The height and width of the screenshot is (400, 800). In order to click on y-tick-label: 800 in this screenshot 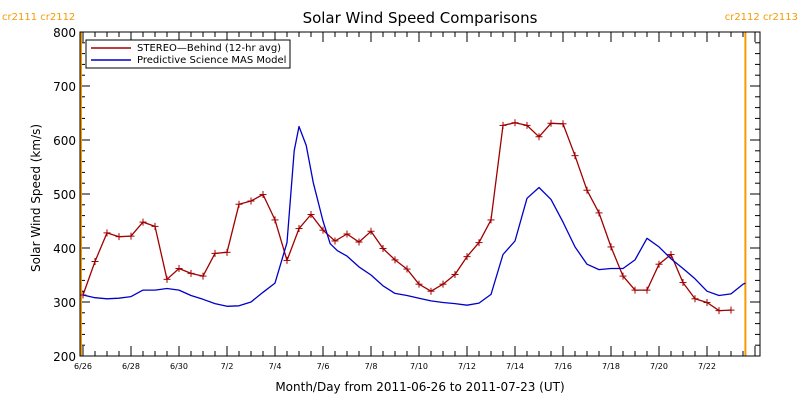, I will do `click(64, 33)`.